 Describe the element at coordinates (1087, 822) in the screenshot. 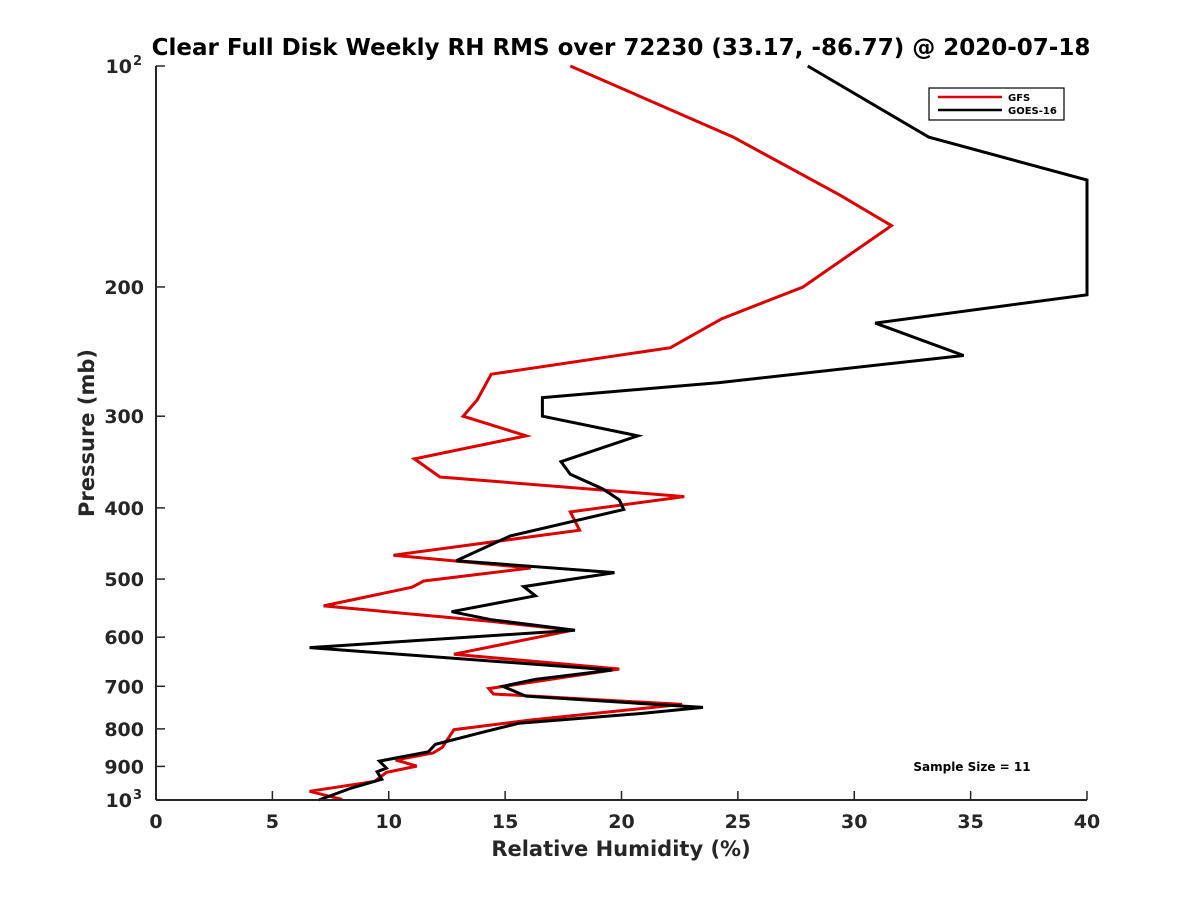

I see `x-tick-label: 40` at that location.